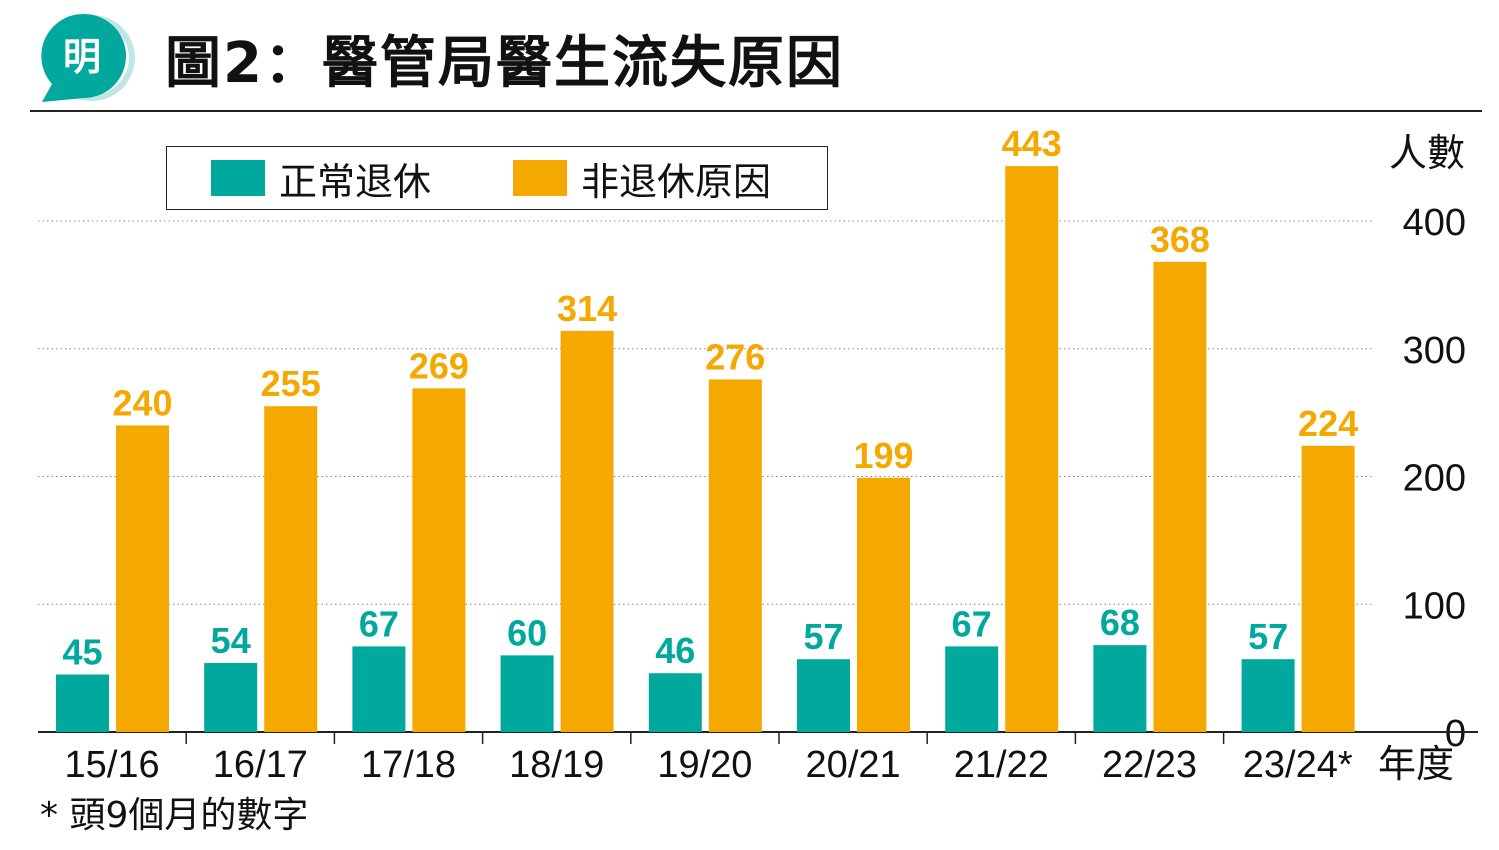 This screenshot has height=850, width=1499. I want to click on data-label: 255, so click(291, 383).